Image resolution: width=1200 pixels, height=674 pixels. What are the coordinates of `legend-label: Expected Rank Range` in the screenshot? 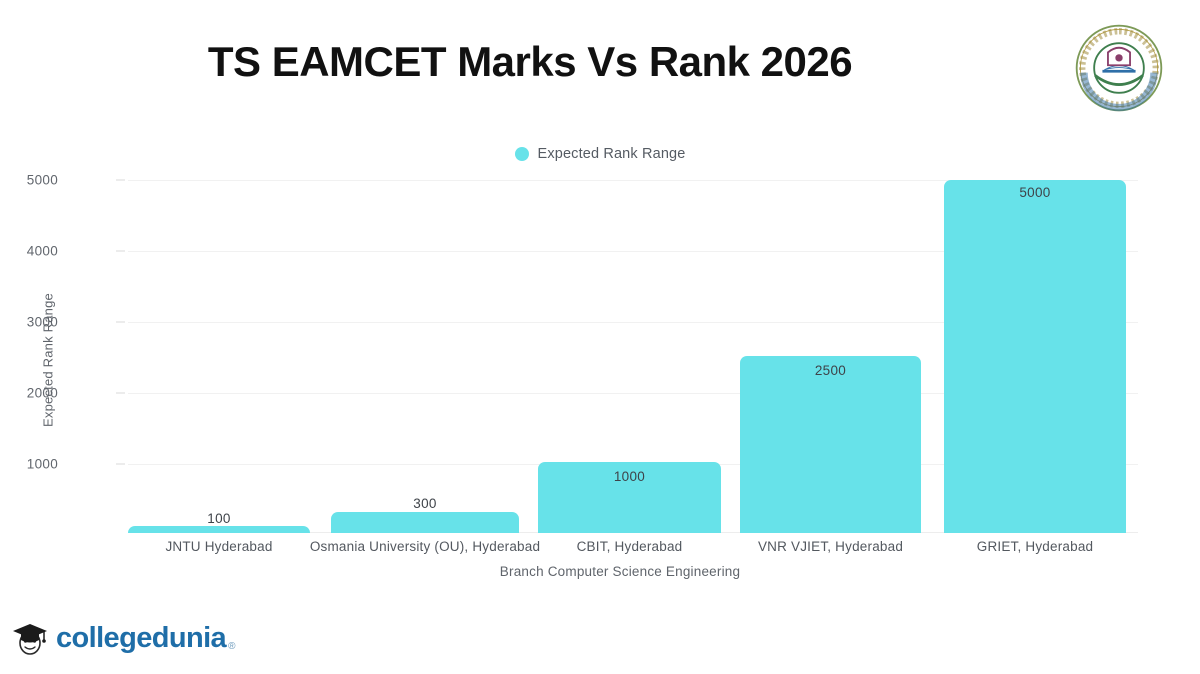 It's located at (611, 154).